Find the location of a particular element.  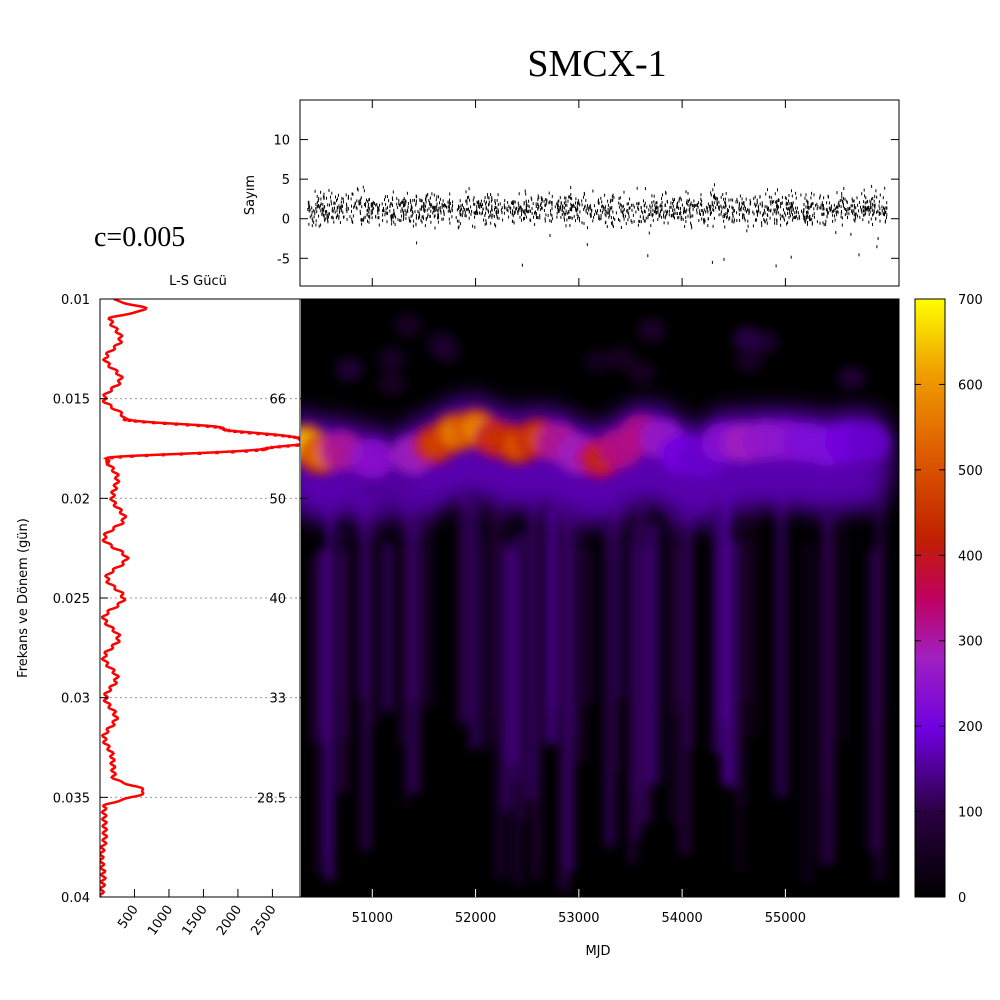

annotation-c: c=0.005 is located at coordinates (139, 237).